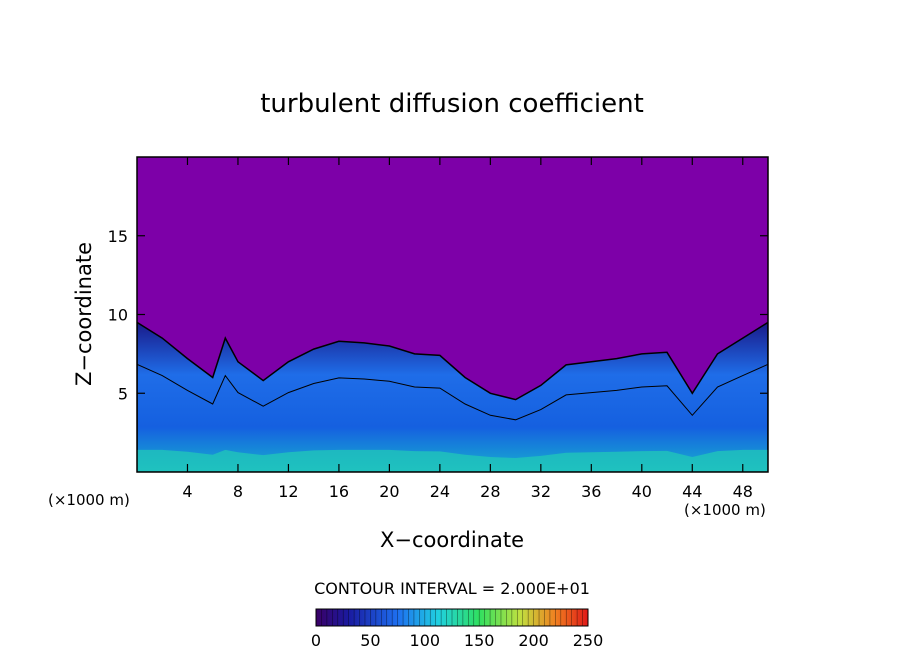 The height and width of the screenshot is (654, 904). I want to click on x-tick-label: 32, so click(541, 491).